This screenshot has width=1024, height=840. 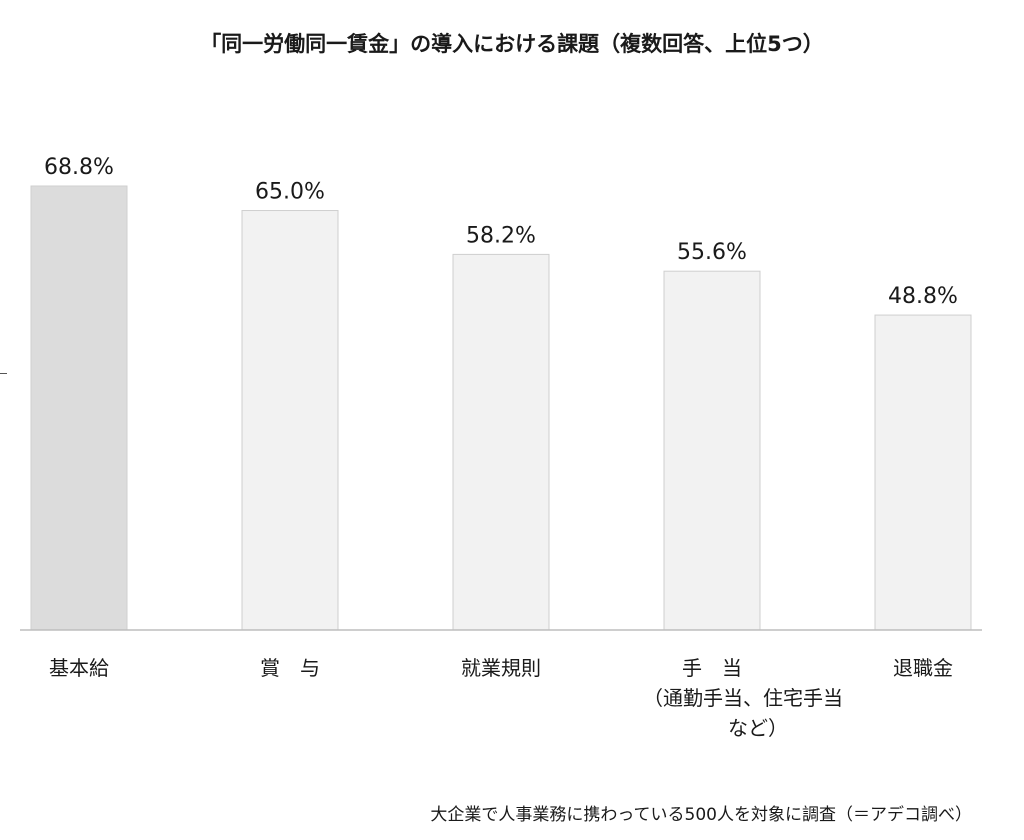 What do you see at coordinates (79, 167) in the screenshot?
I see `data-label: 68.8%` at bounding box center [79, 167].